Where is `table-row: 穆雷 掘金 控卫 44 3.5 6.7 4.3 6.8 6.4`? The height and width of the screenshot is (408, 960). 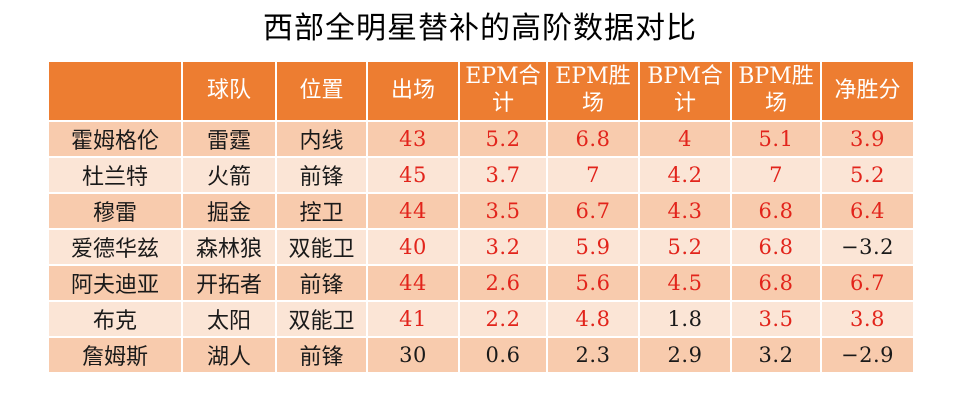 table-row: 穆雷 掘金 控卫 44 3.5 6.7 4.3 6.8 6.4 is located at coordinates (481, 211).